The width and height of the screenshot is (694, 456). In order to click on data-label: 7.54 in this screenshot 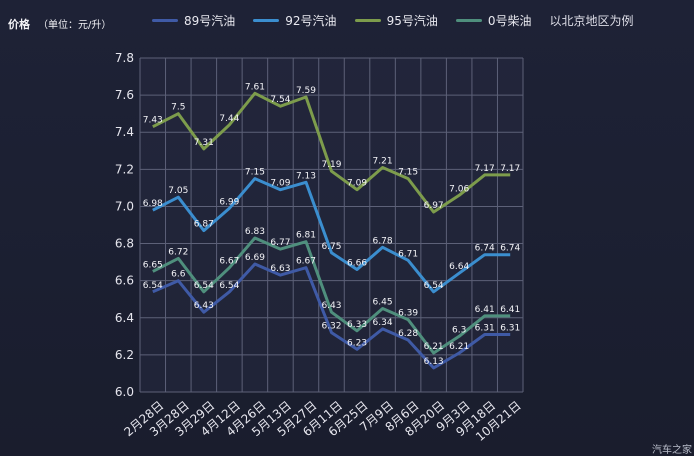, I will do `click(280, 100)`.